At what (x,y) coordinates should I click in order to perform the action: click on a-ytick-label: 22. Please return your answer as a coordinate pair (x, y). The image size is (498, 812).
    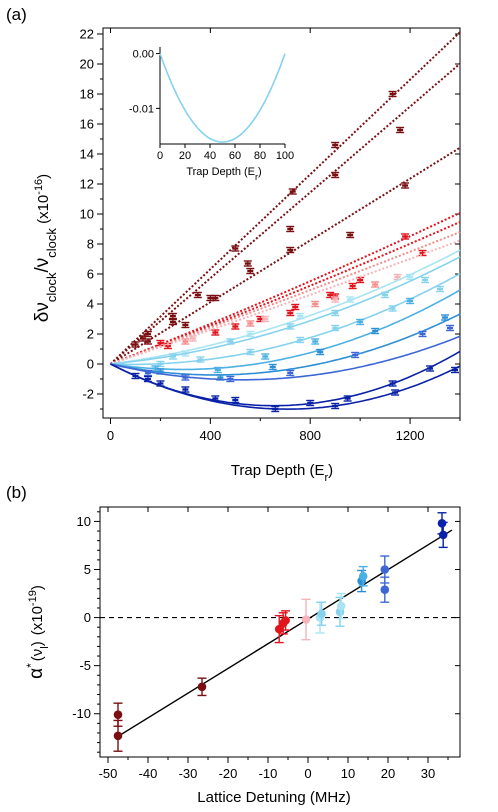
    Looking at the image, I should click on (87, 34).